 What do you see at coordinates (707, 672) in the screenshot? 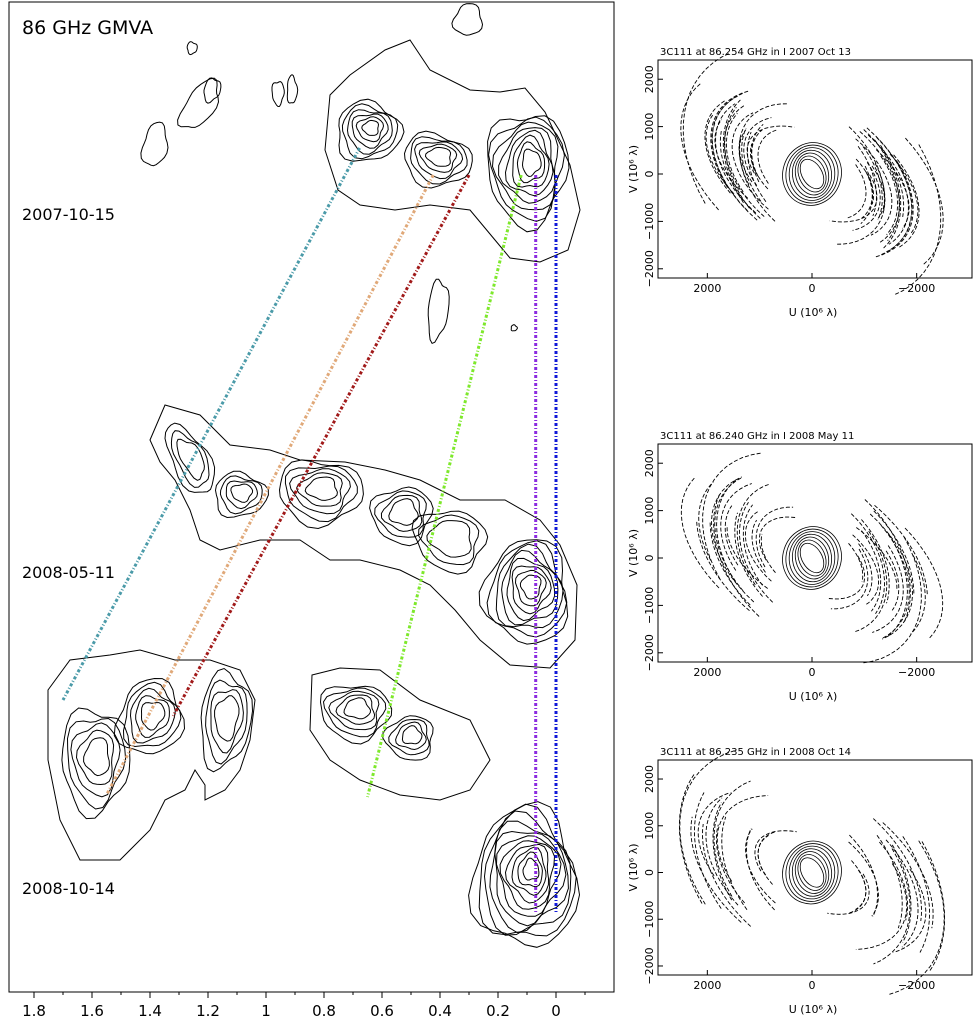
I see `uv-x-tick-label: 2000` at bounding box center [707, 672].